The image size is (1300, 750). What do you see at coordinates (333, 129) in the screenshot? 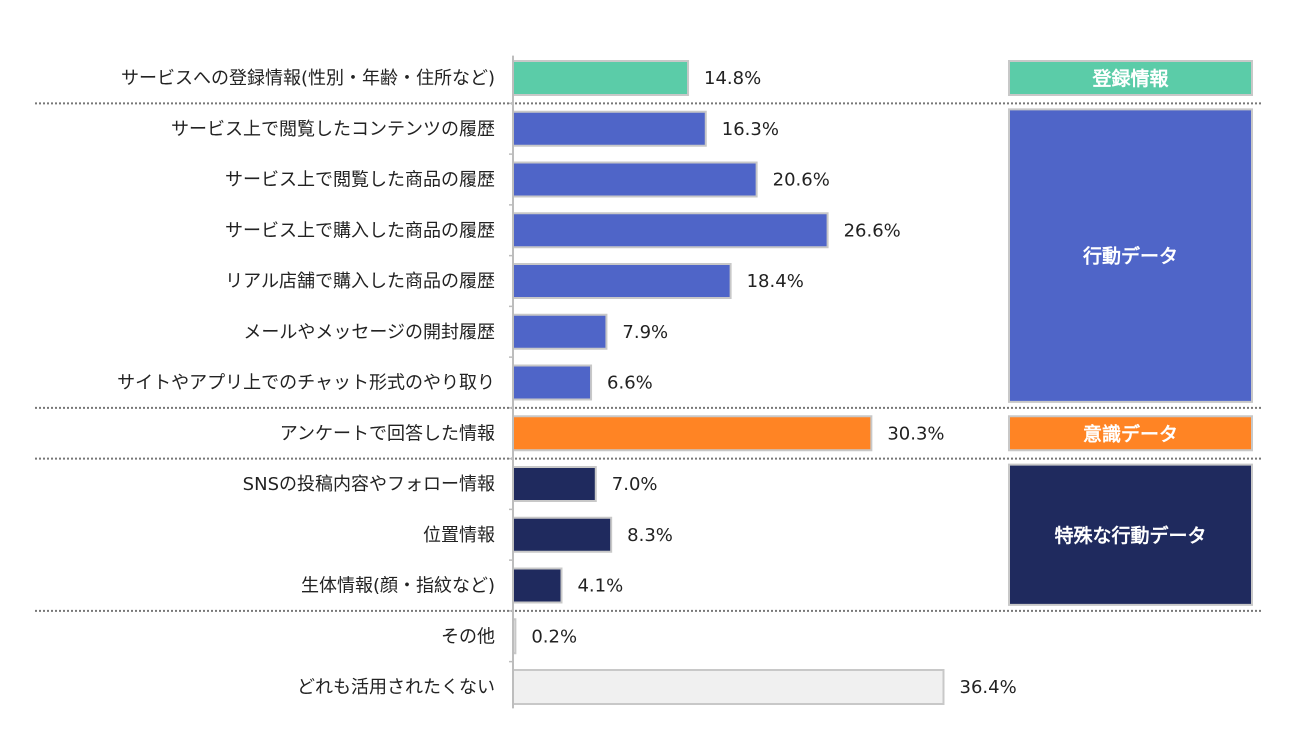
I see `category-label: サービス上で閲覧したコンテンツの履歴` at bounding box center [333, 129].